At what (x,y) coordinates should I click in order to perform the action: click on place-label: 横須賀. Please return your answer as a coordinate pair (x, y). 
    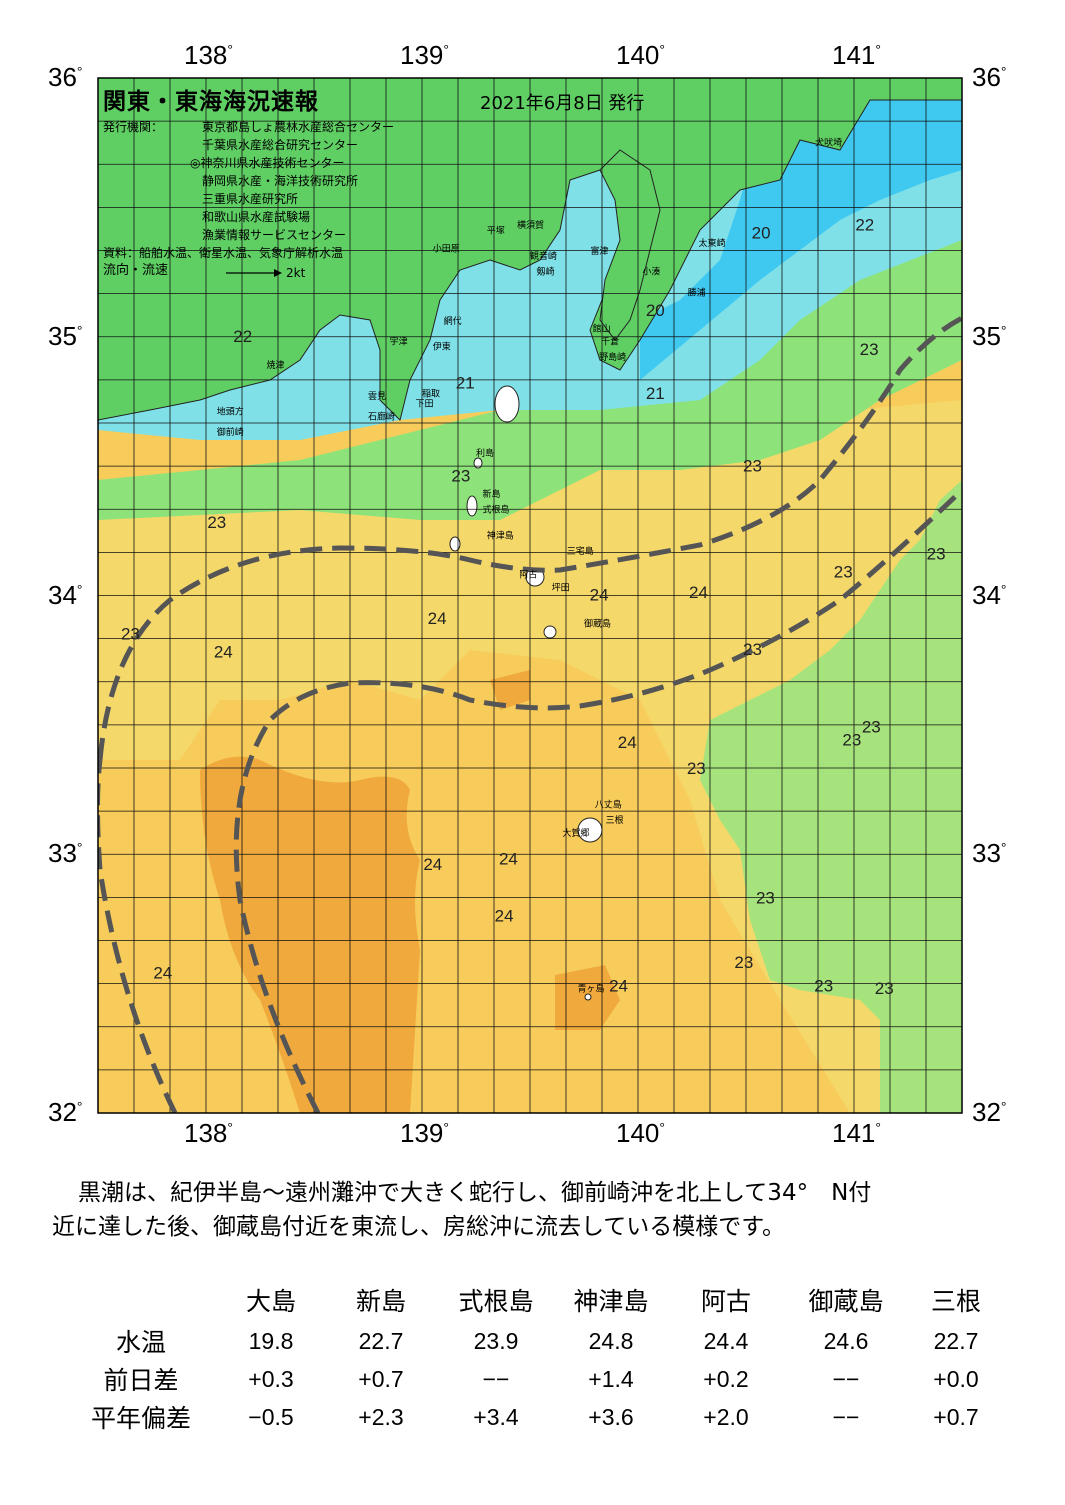
    Looking at the image, I should click on (530, 225).